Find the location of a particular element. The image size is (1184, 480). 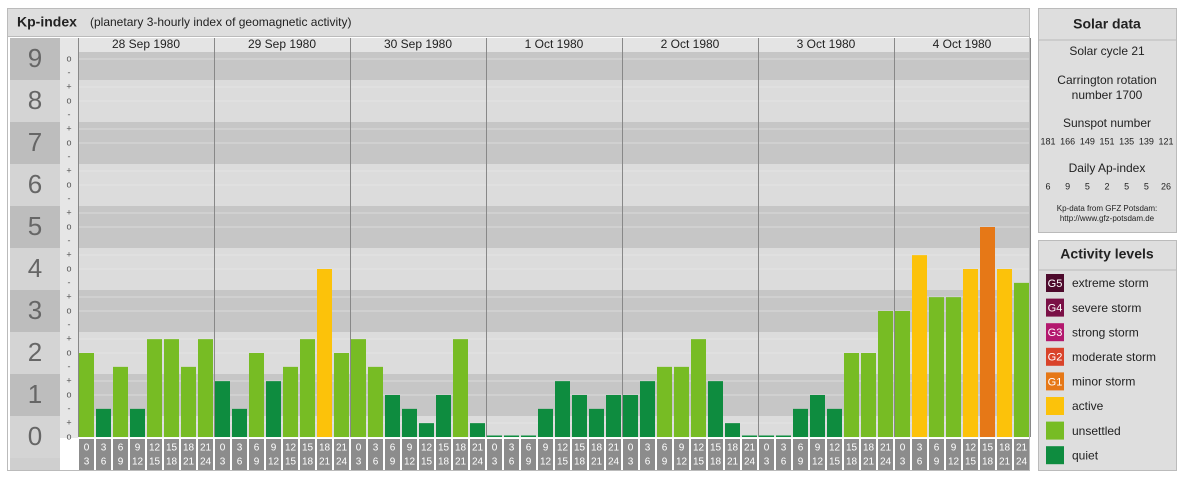

sunspots-value: 181 is located at coordinates (1047, 141).